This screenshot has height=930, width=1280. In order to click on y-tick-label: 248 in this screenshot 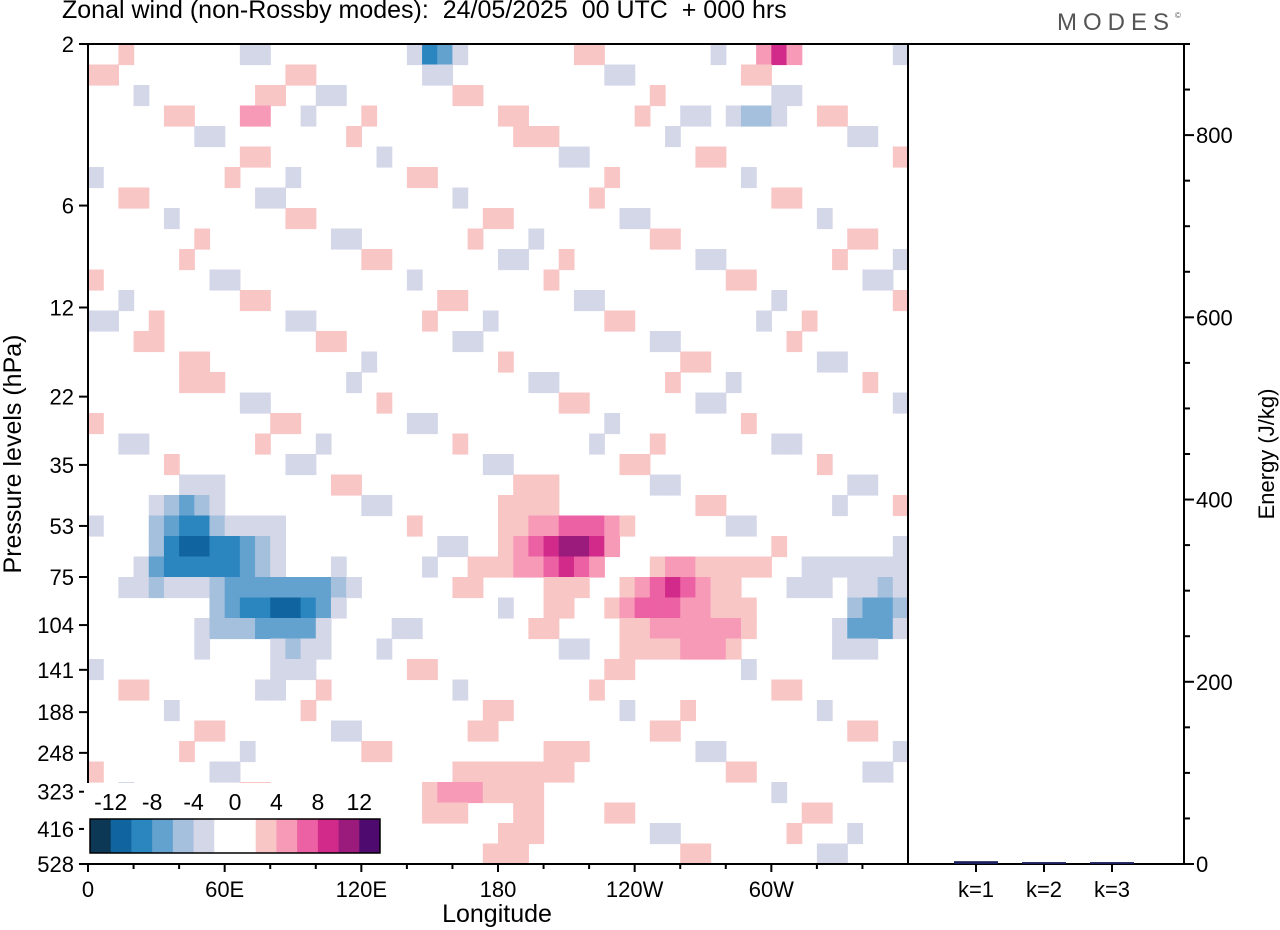, I will do `click(55, 753)`.